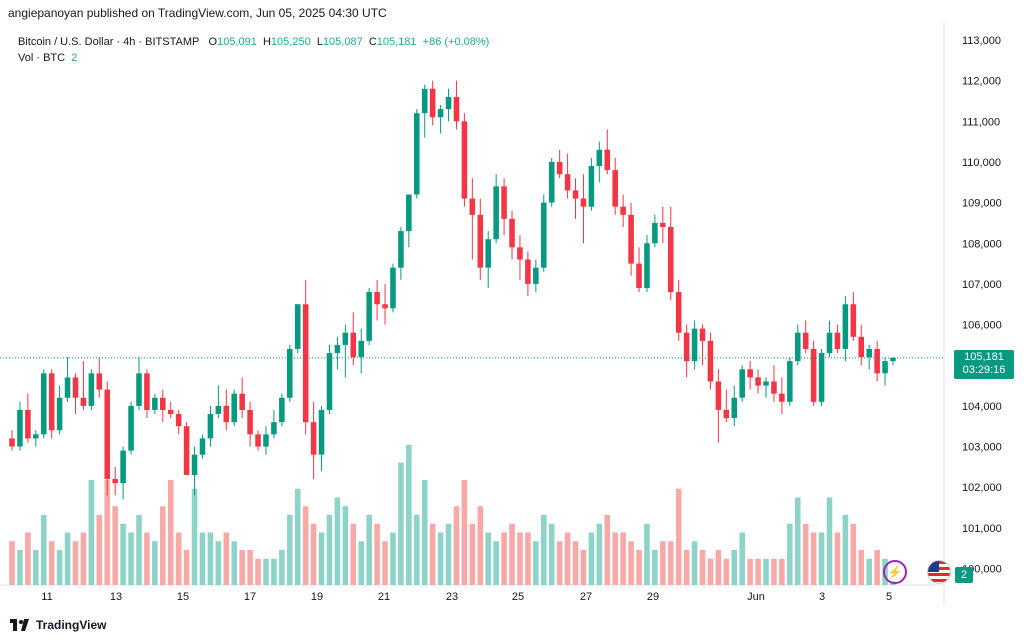 This screenshot has width=1024, height=642. I want to click on volume-label: Vol · BTC, so click(42, 58).